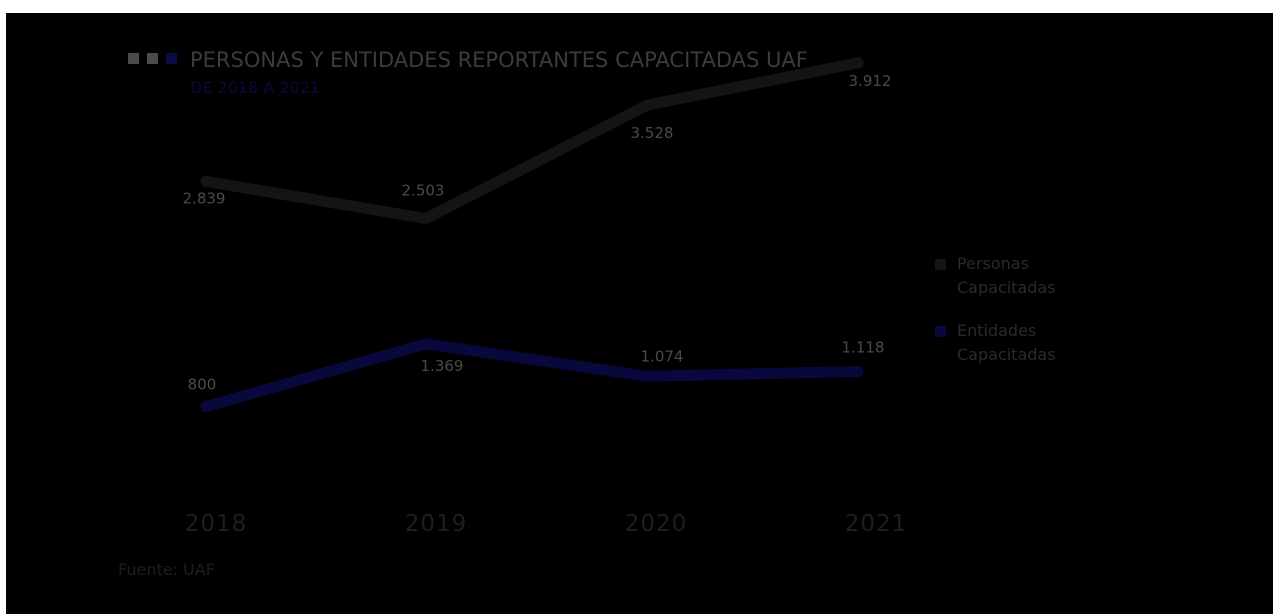 The height and width of the screenshot is (614, 1273). Describe the element at coordinates (423, 191) in the screenshot. I see `data-label-s1-2019: 2.503` at that location.